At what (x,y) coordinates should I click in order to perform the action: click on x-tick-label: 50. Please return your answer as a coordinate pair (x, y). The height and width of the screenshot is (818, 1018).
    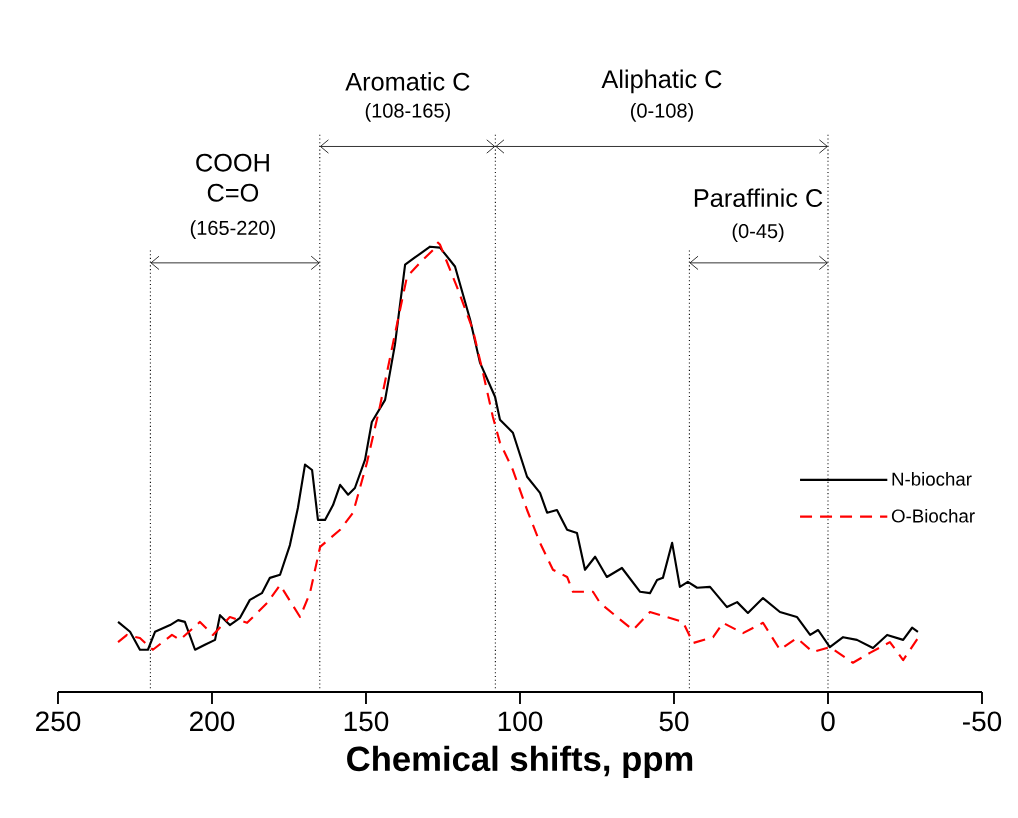
    Looking at the image, I should click on (674, 721).